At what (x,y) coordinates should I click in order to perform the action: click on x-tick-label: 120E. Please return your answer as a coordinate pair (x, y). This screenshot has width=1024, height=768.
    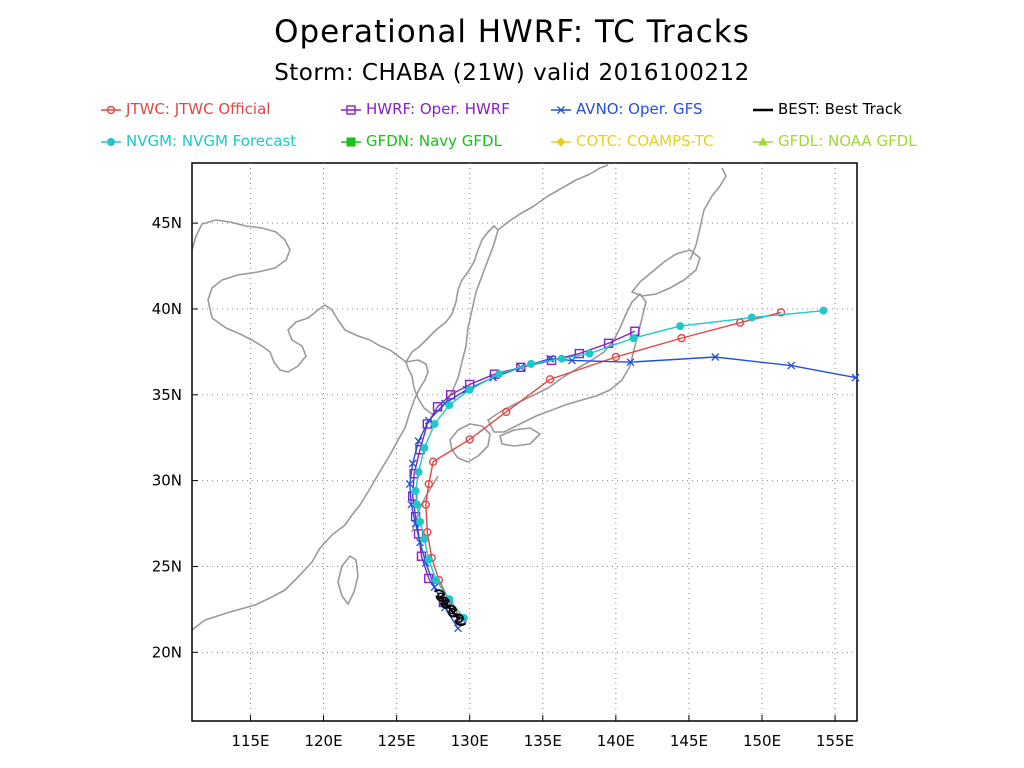
    Looking at the image, I should click on (323, 741).